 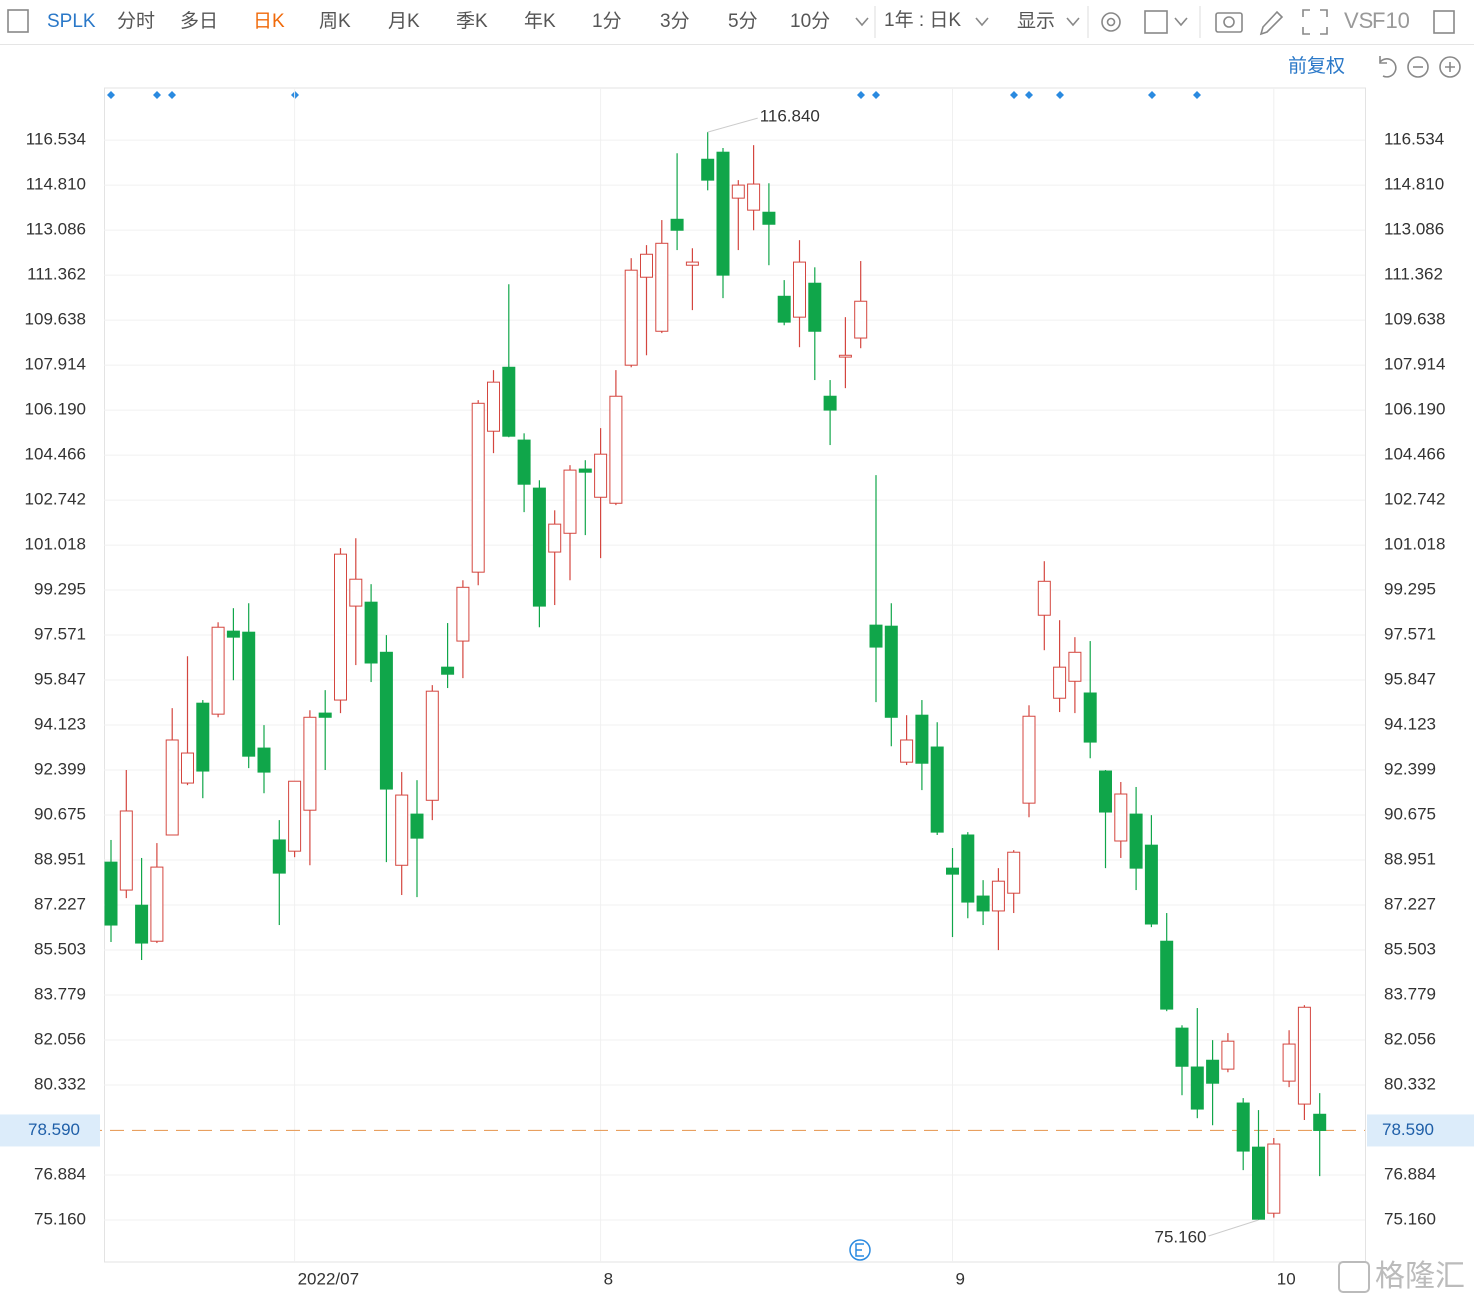 I want to click on stock-symbol: SPLK, so click(x=71, y=21).